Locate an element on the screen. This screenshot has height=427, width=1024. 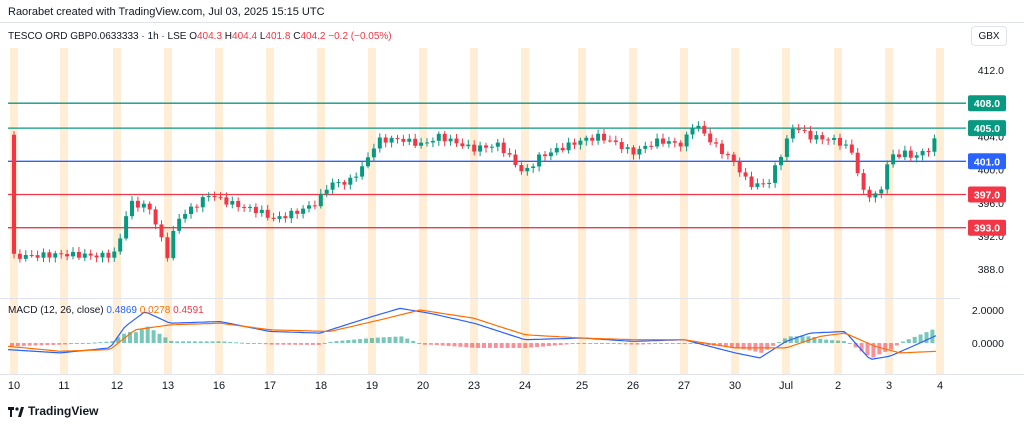
time-tick-label: 19 is located at coordinates (372, 386).